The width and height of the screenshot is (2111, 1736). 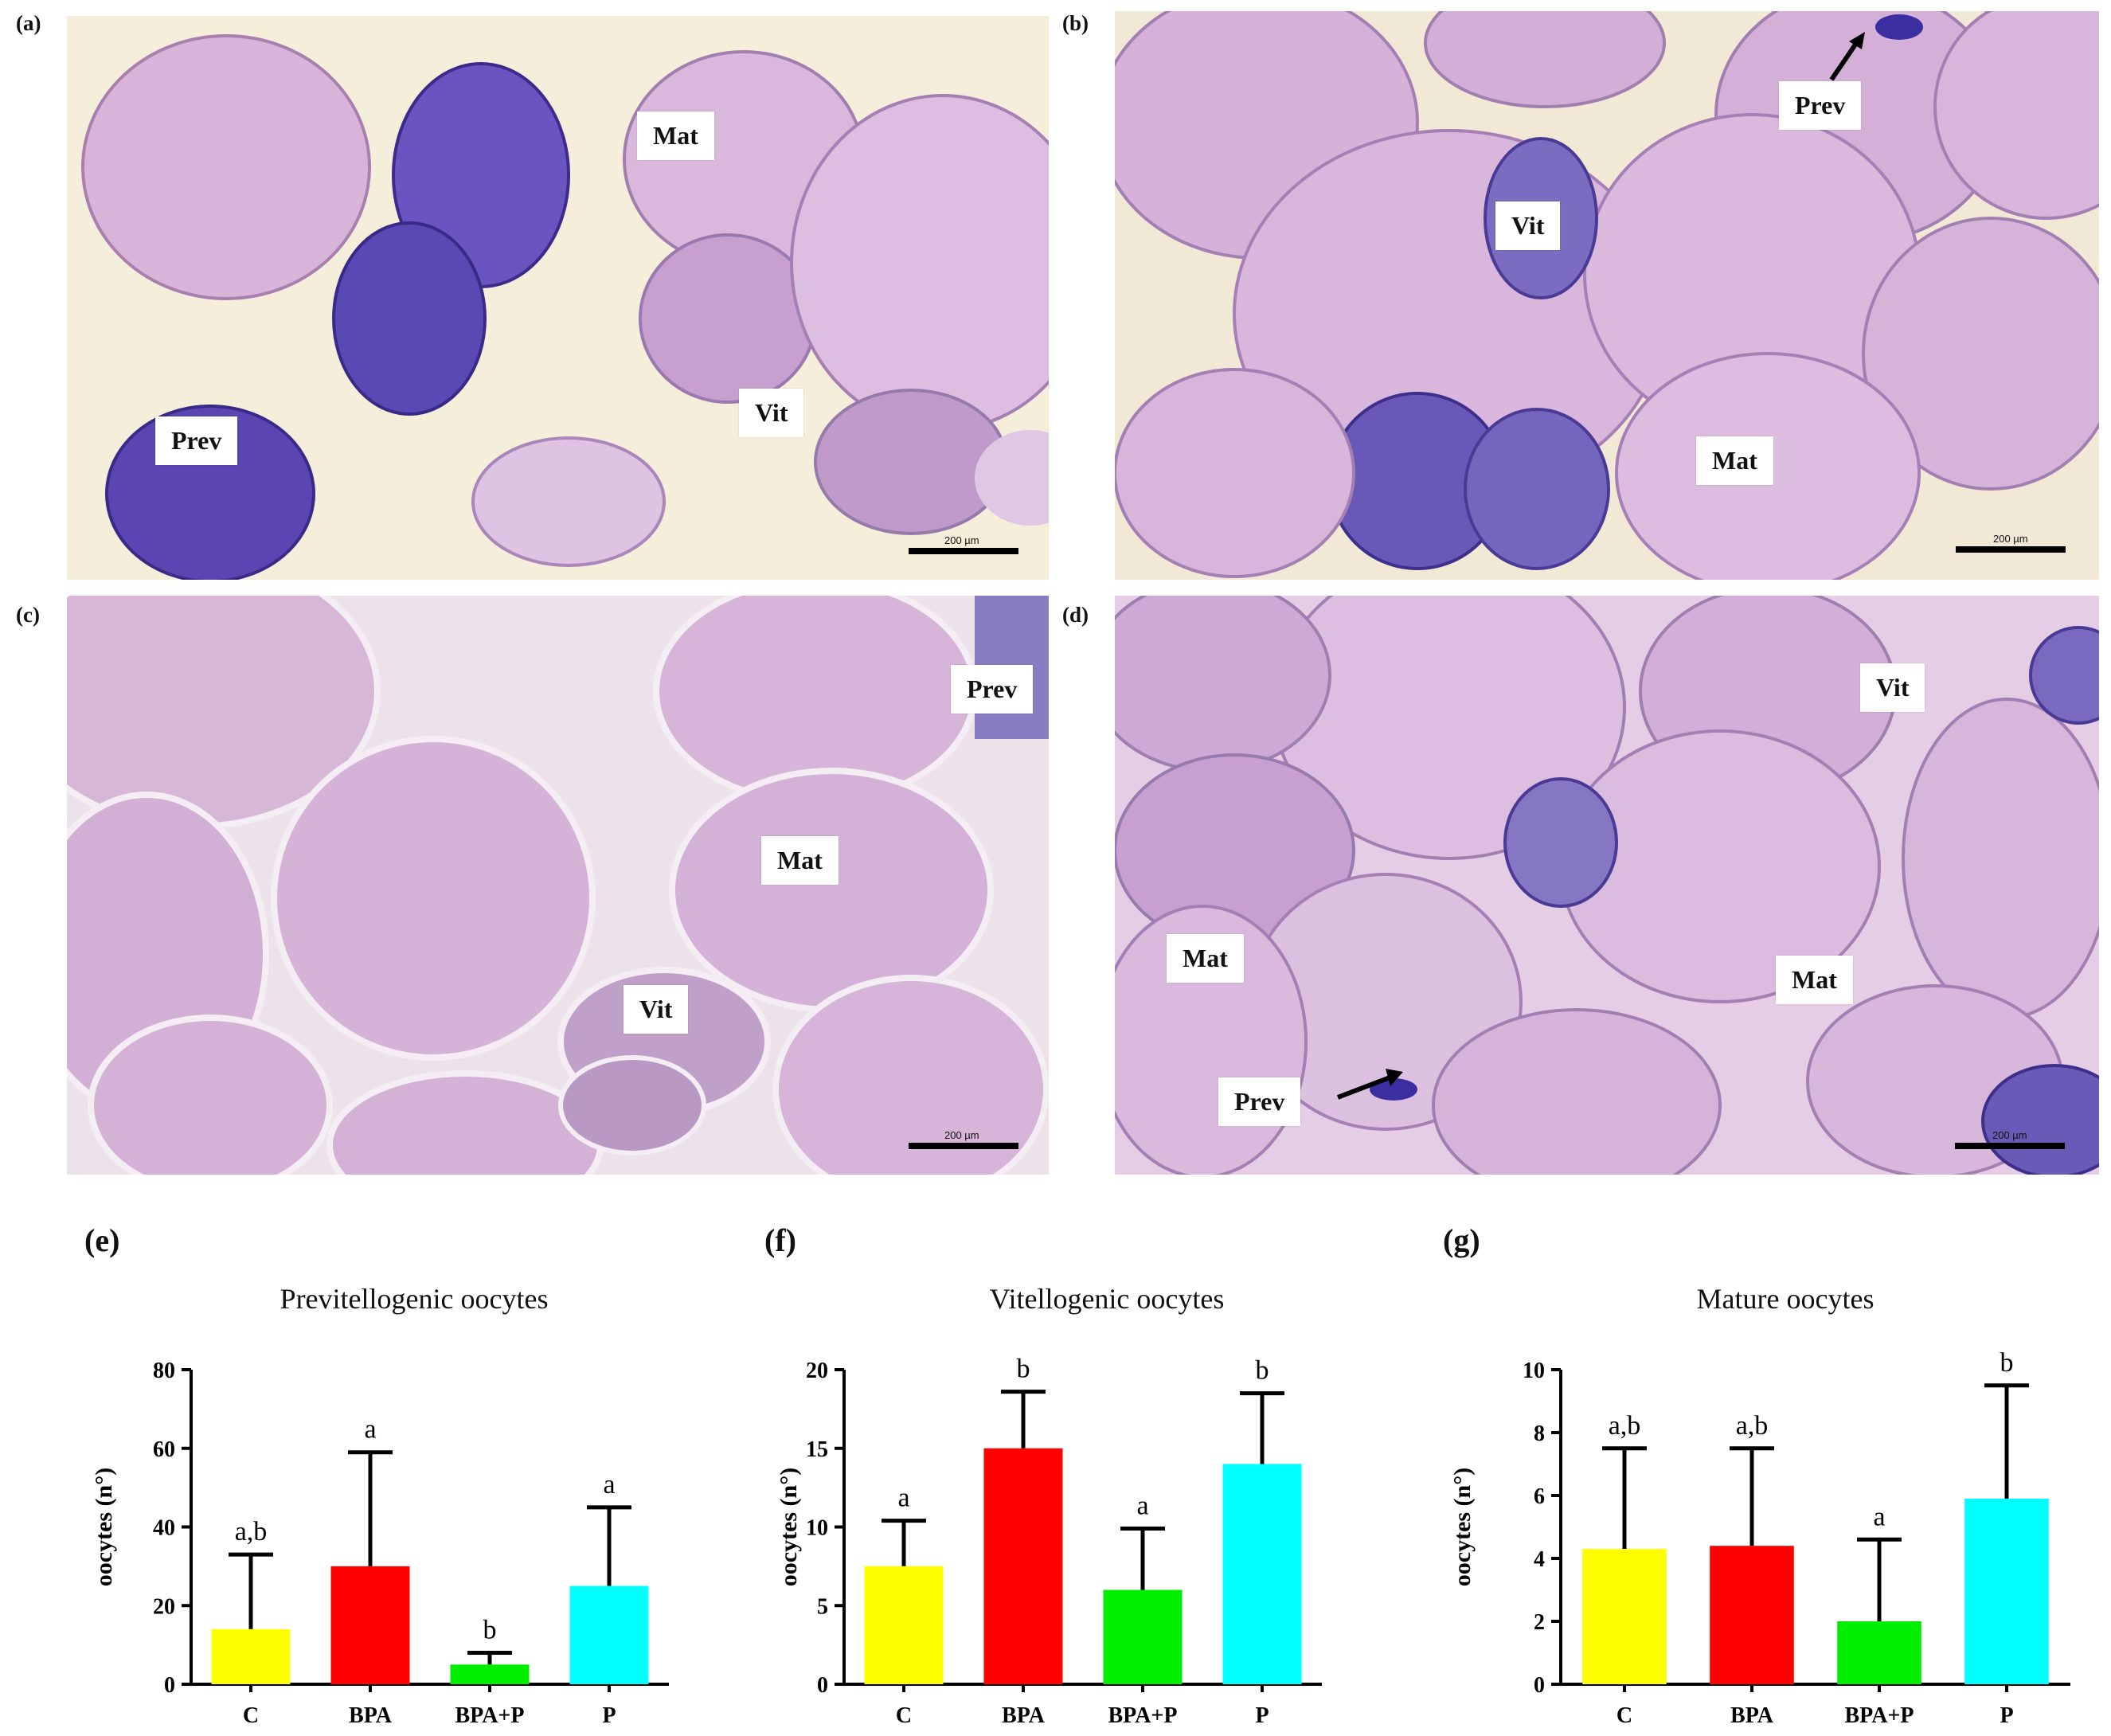 What do you see at coordinates (1107, 1299) in the screenshot?
I see `chart-title: Vitellogenic oocytes` at bounding box center [1107, 1299].